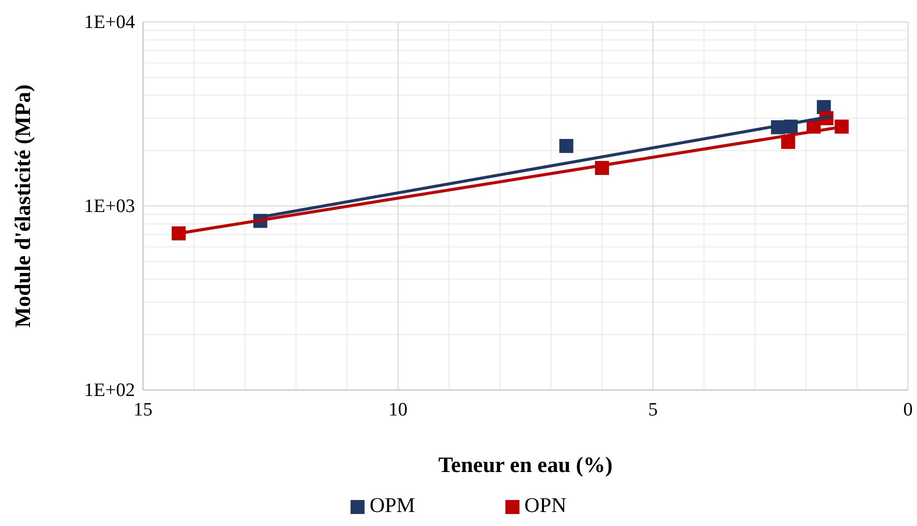  What do you see at coordinates (545, 505) in the screenshot?
I see `legend-label: OPN` at bounding box center [545, 505].